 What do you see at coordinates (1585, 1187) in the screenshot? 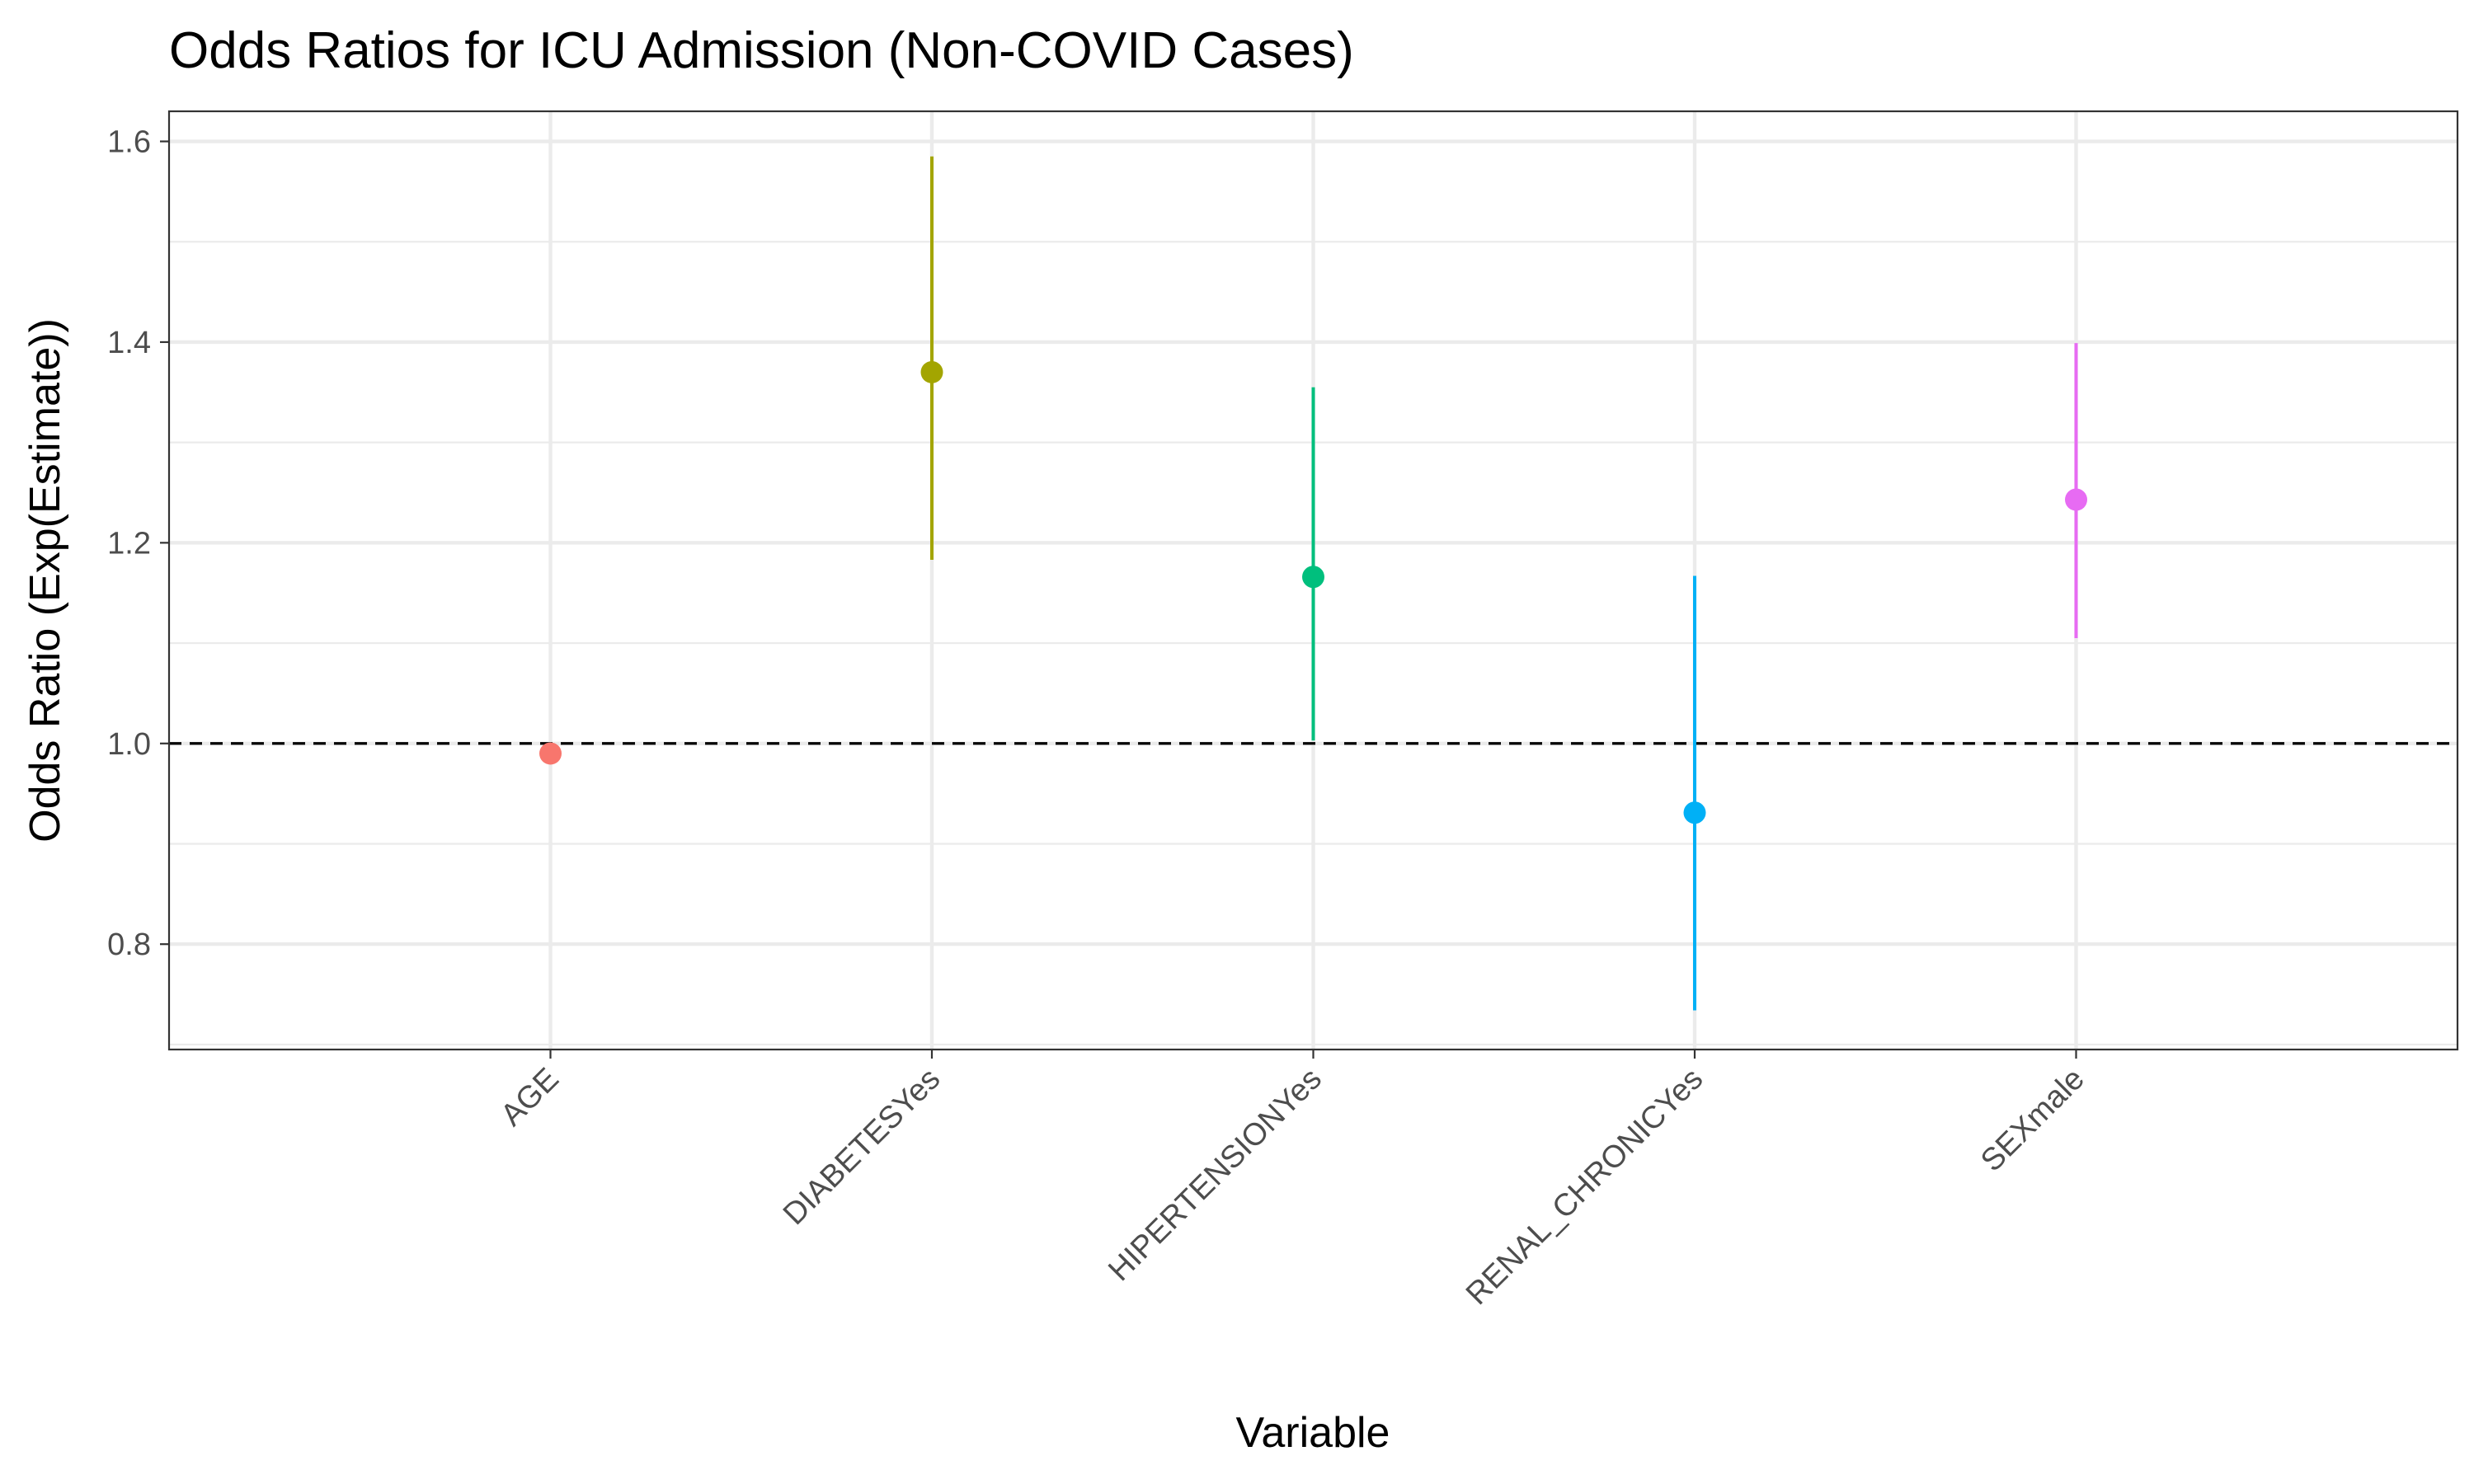
I see `x-tick-label: RENAL_CHRONICYes` at bounding box center [1585, 1187].